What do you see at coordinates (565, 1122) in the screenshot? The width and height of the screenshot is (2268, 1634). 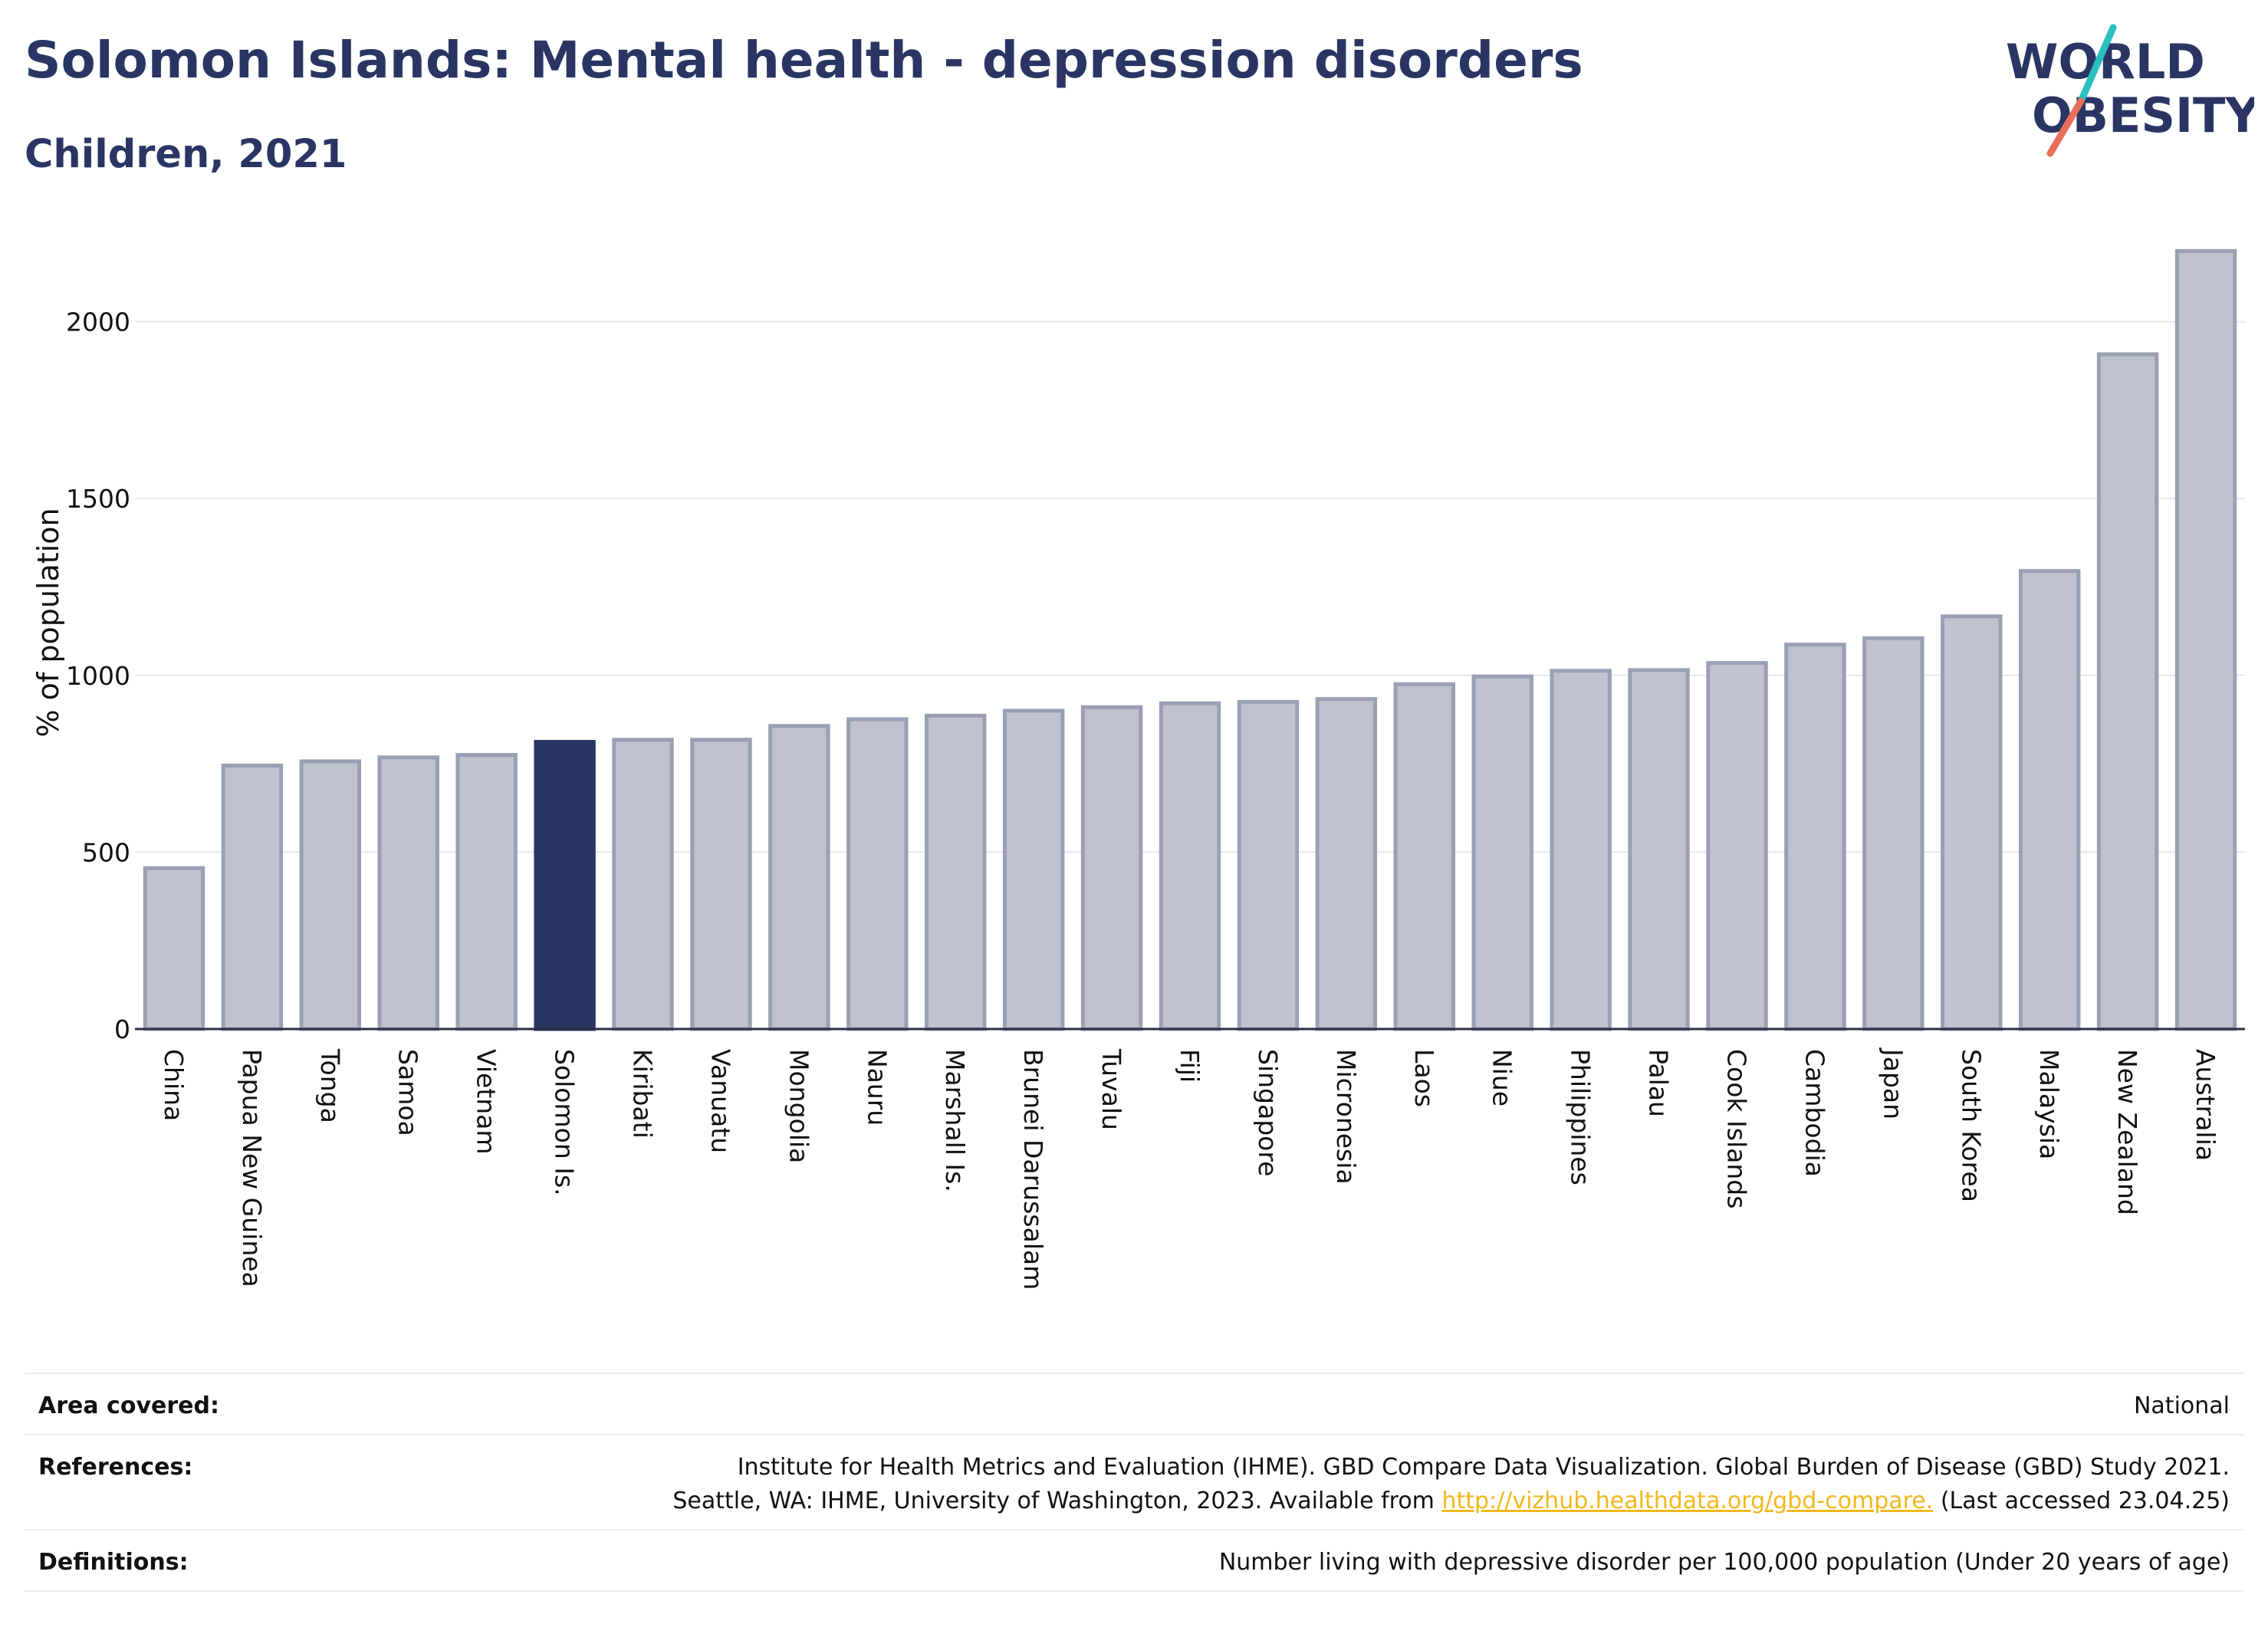 I see `x-tick-label: Solomon Is.` at bounding box center [565, 1122].